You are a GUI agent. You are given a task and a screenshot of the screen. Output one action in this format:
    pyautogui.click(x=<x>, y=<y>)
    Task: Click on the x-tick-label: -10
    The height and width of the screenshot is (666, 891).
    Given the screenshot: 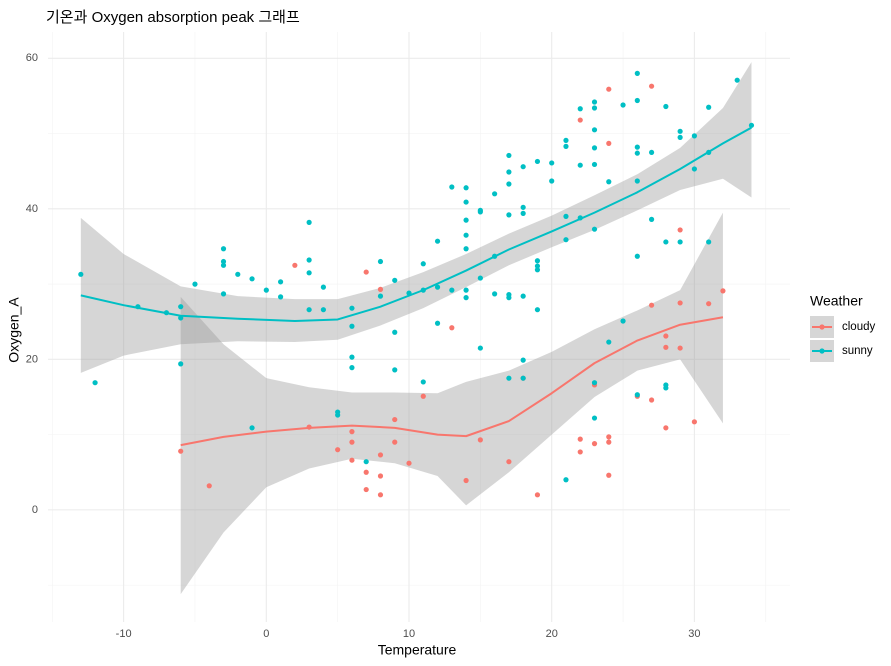 What is the action you would take?
    pyautogui.click(x=124, y=634)
    